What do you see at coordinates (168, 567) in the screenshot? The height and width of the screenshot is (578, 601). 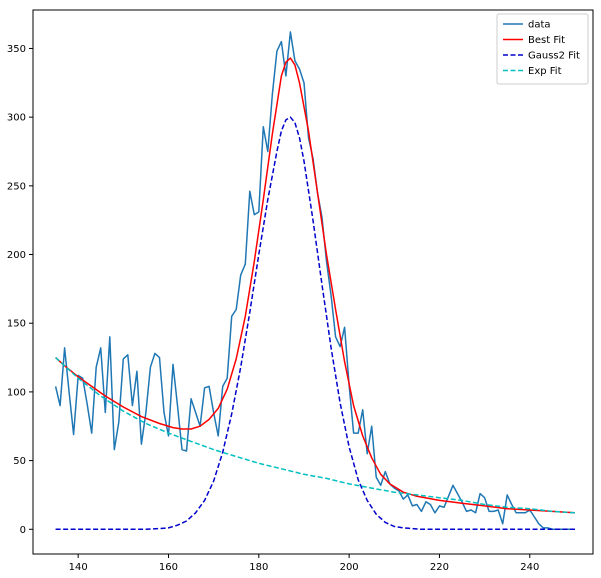 I see `x-tick-label: 160` at bounding box center [168, 567].